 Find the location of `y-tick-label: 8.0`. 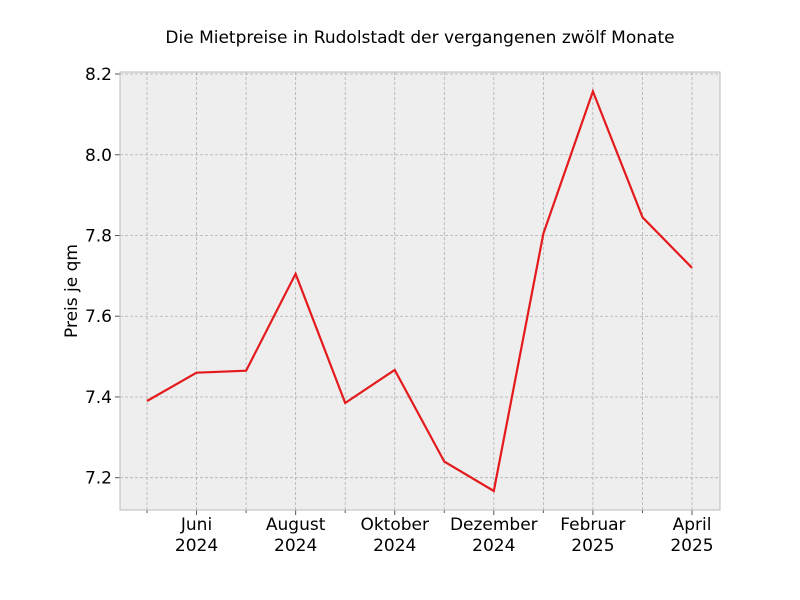

y-tick-label: 8.0 is located at coordinates (98, 156).